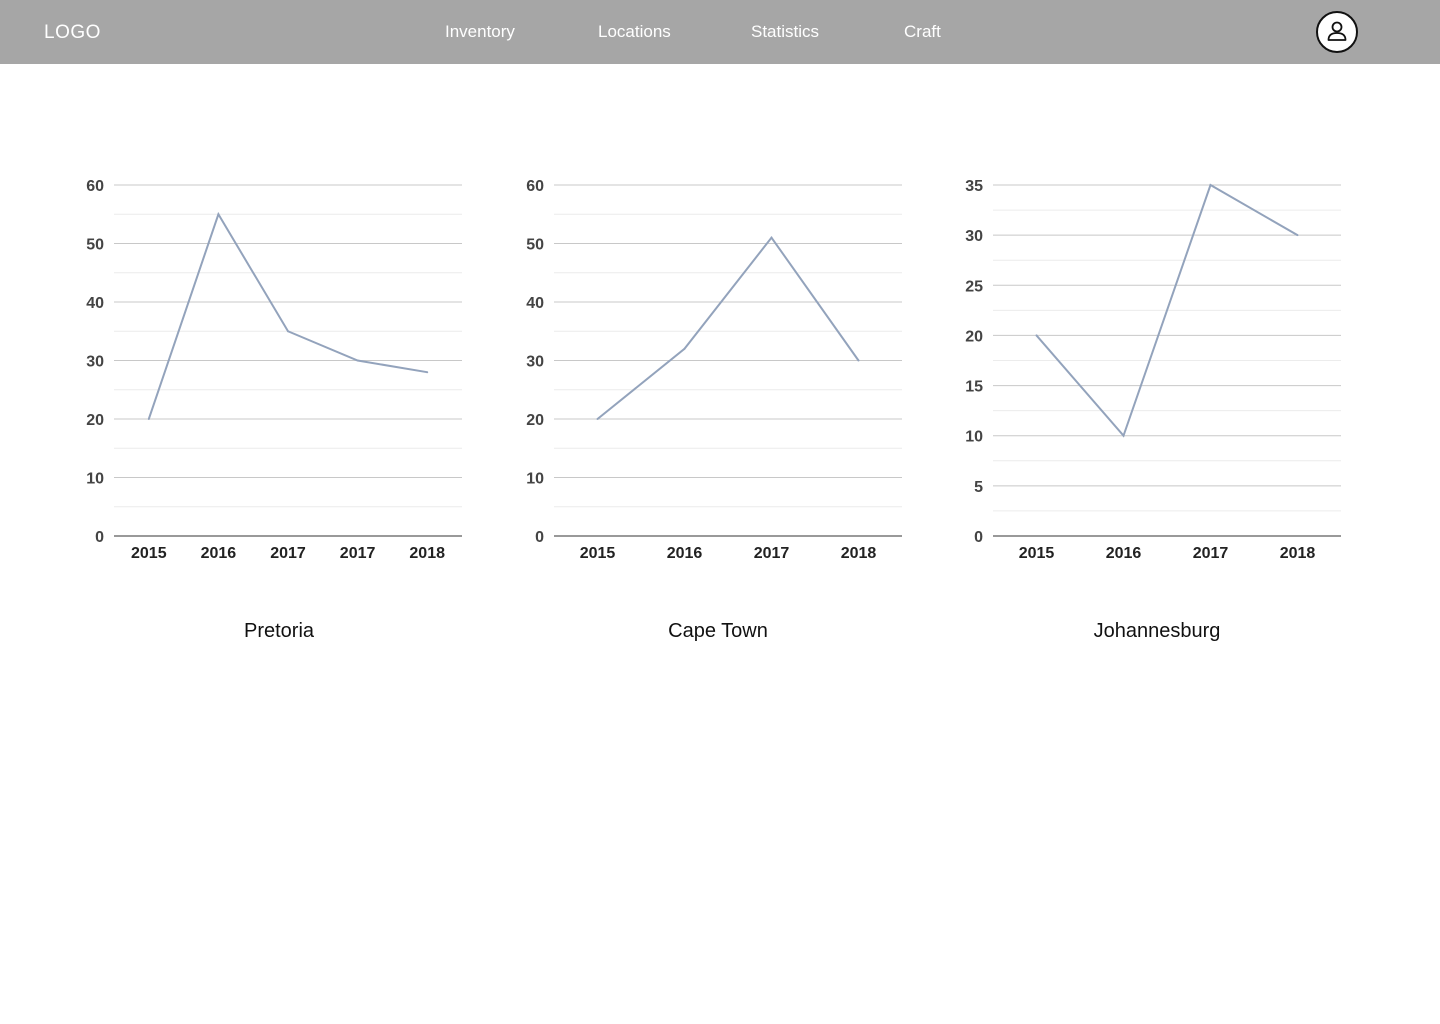 The width and height of the screenshot is (1440, 1024). Describe the element at coordinates (279, 631) in the screenshot. I see `chart-caption-pretoria: Pretoria` at that location.